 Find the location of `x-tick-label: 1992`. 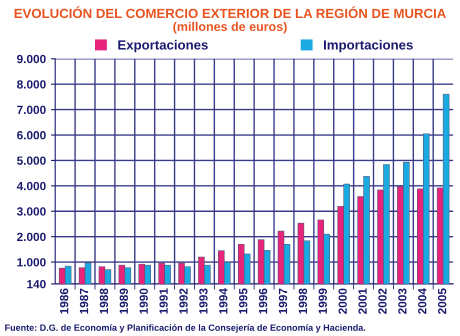

x-tick-label: 1992 is located at coordinates (183, 301).